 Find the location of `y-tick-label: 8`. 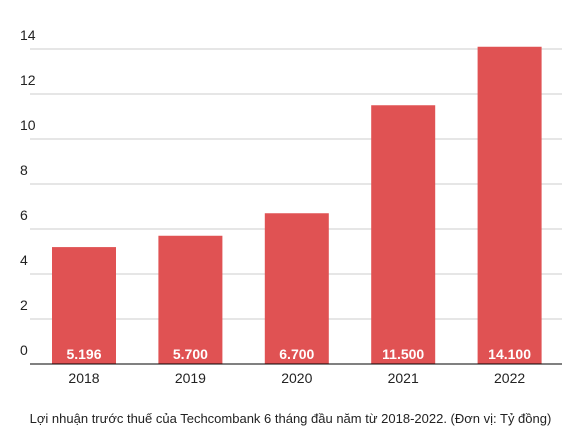

y-tick-label: 8 is located at coordinates (24, 170).